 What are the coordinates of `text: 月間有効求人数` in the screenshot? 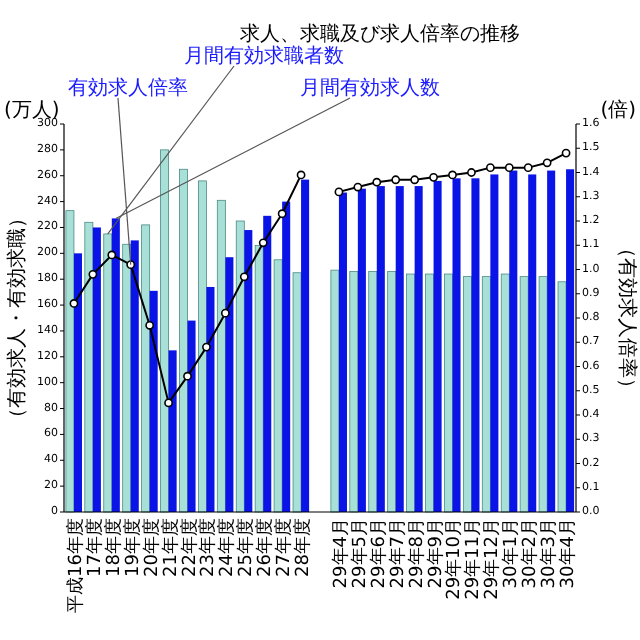 It's located at (370, 88).